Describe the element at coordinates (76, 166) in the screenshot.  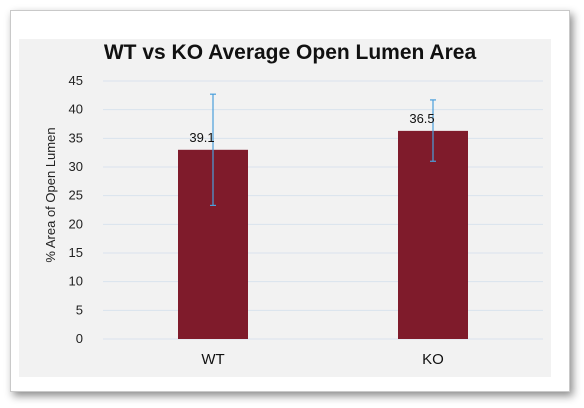
I see `y-tick-label: 30` at that location.